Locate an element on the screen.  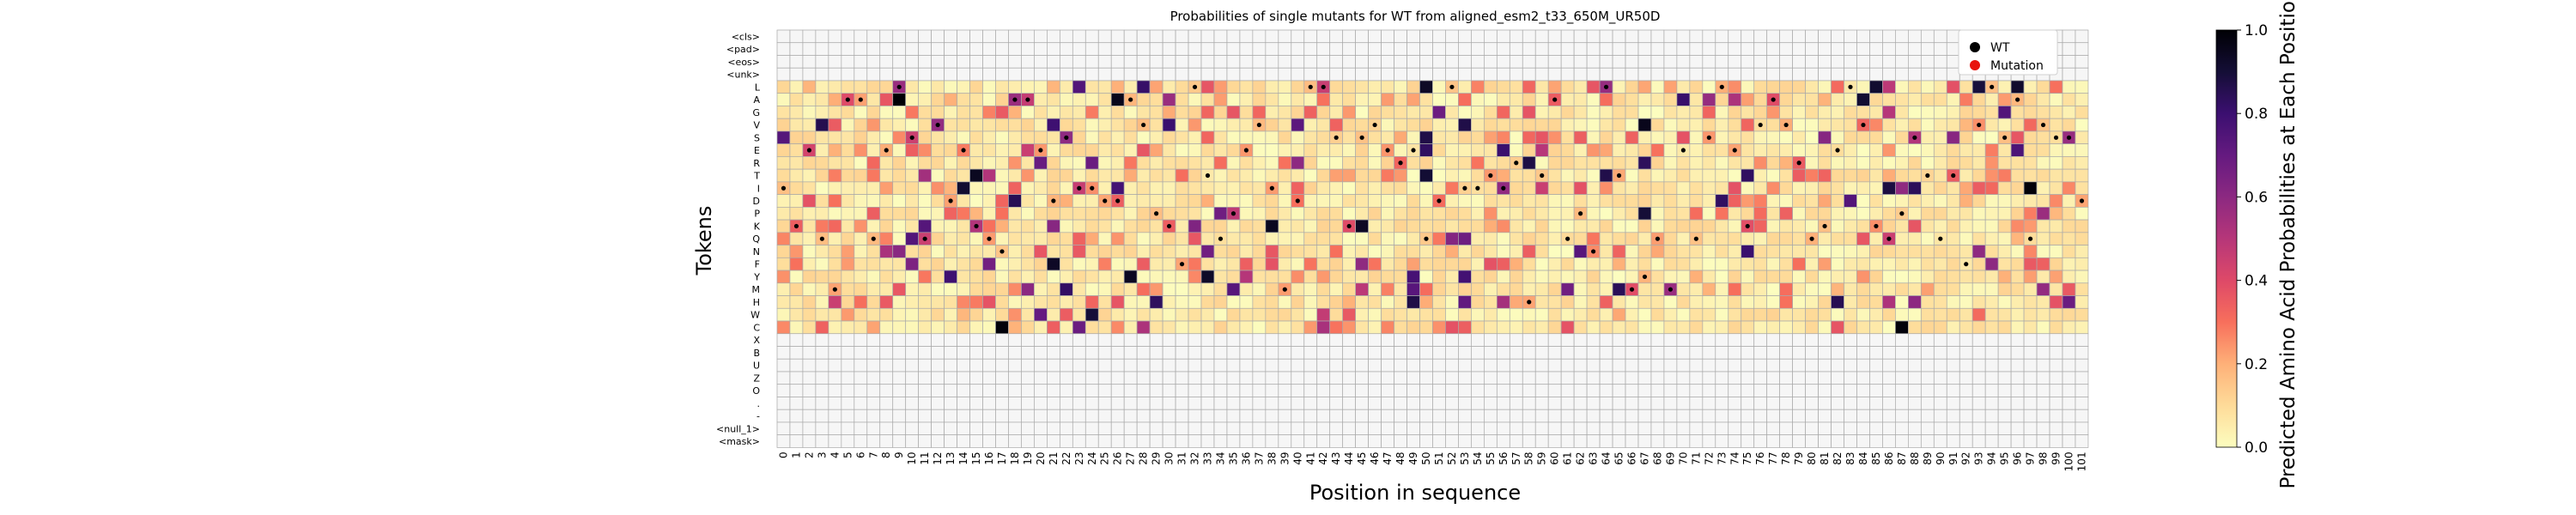
colorbar-tick-label: 0.6 is located at coordinates (2257, 197).